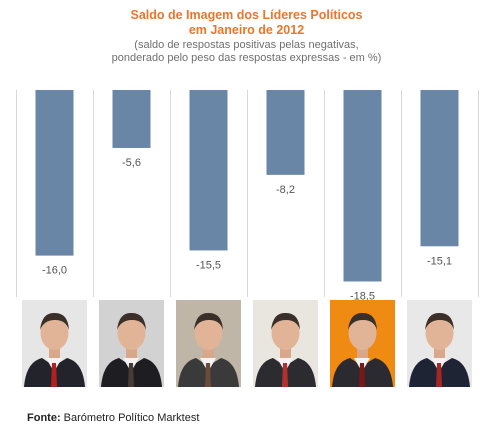  What do you see at coordinates (439, 261) in the screenshot?
I see `data-label: -15,1` at bounding box center [439, 261].